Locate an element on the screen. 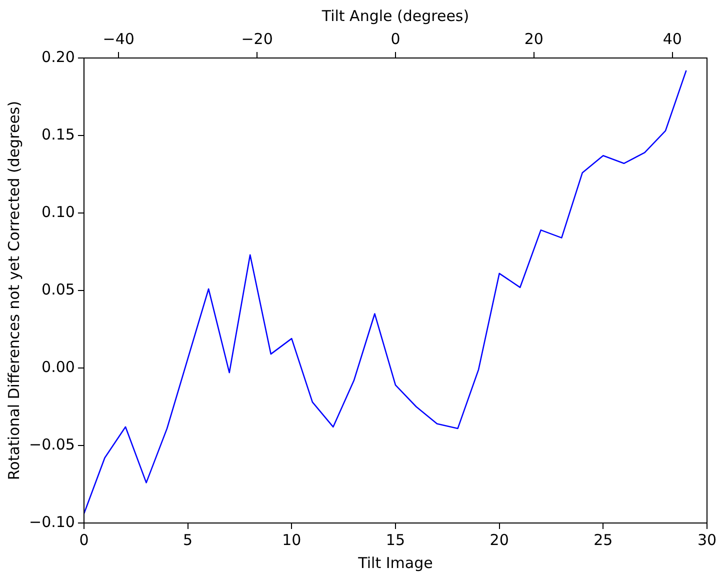  x-tick-label: 10 is located at coordinates (292, 539).